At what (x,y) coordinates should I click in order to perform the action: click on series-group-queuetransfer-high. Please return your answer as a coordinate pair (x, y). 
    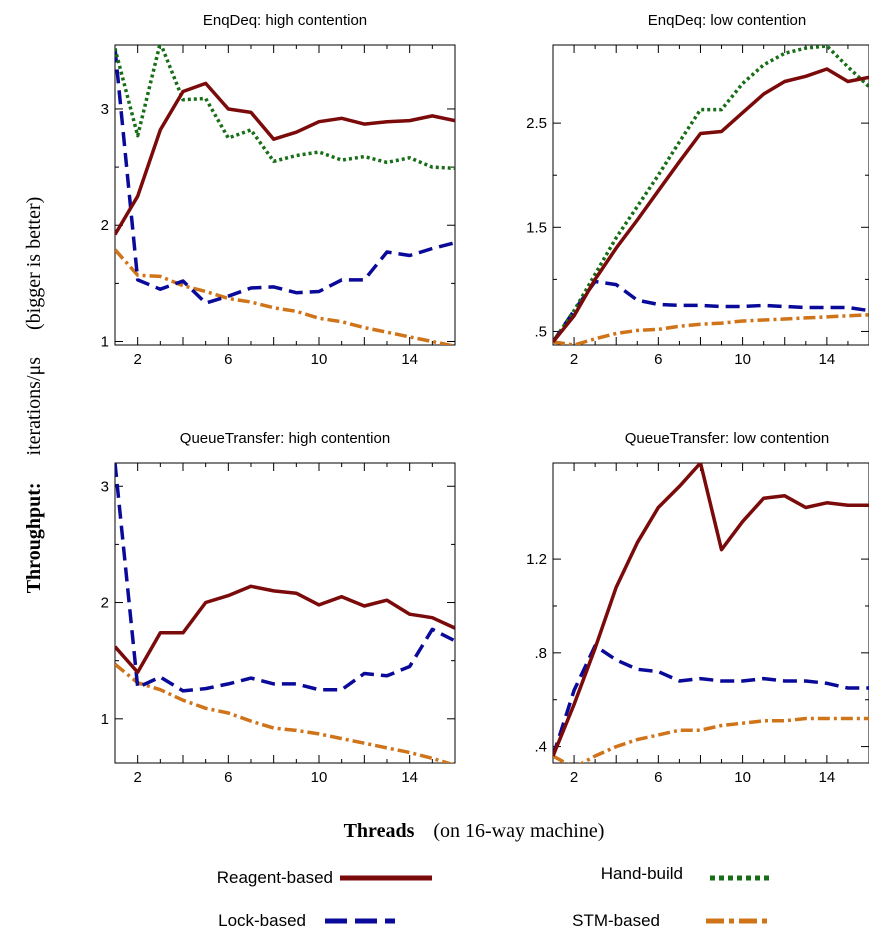
    Looking at the image, I should click on (285, 613).